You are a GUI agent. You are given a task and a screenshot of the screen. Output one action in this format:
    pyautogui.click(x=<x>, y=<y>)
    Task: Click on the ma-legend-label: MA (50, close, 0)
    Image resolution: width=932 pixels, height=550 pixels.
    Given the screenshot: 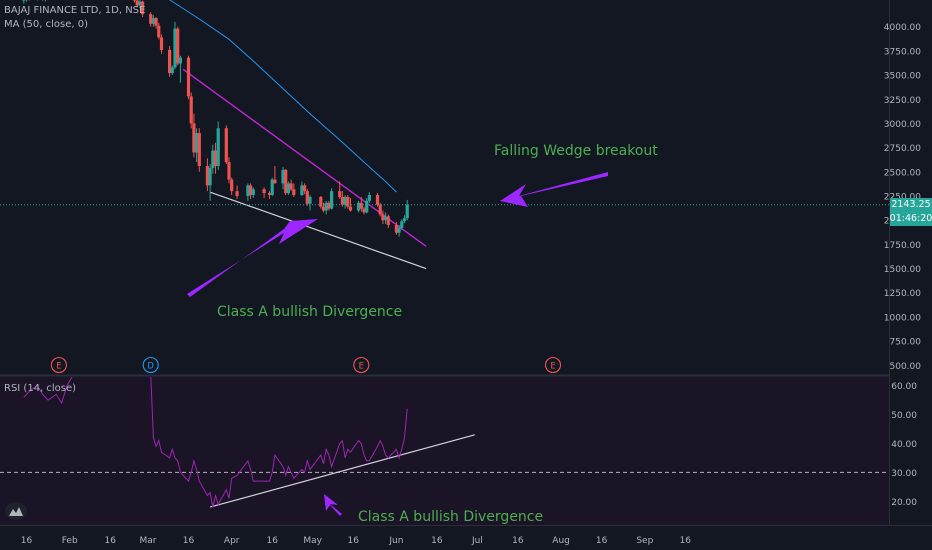 What is the action you would take?
    pyautogui.click(x=46, y=24)
    